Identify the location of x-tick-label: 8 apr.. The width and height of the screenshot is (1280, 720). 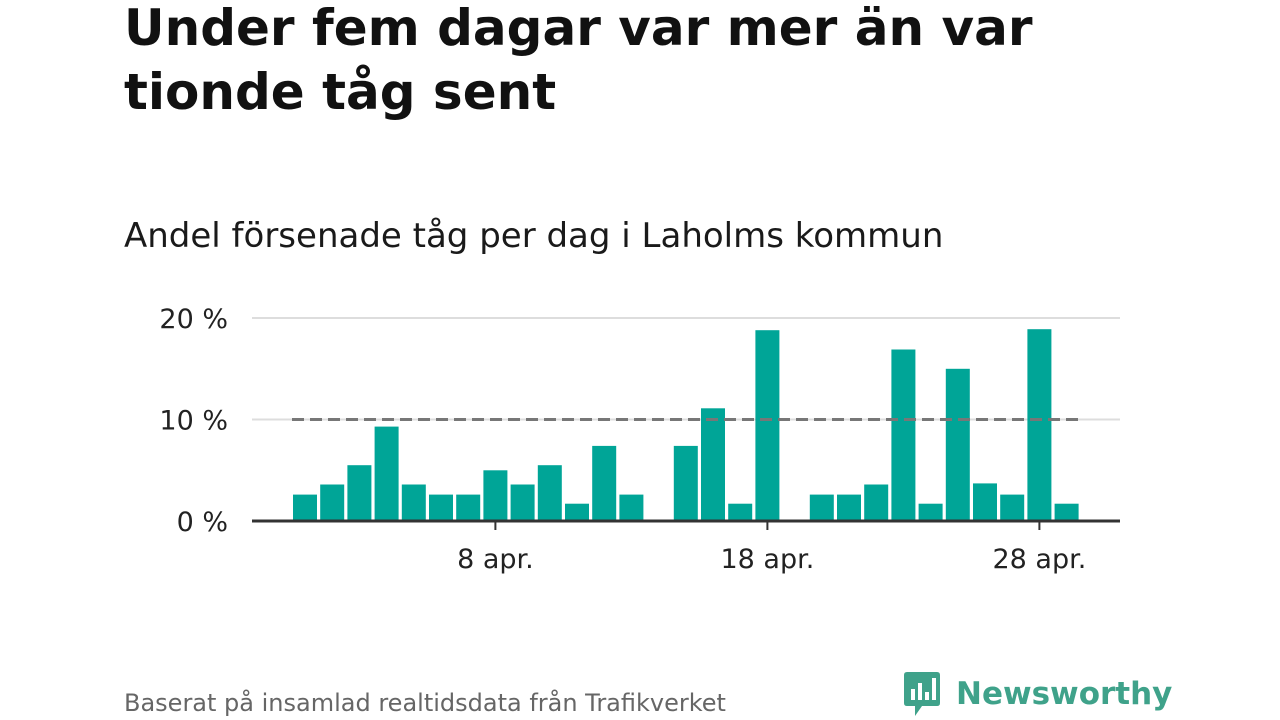
(495, 559).